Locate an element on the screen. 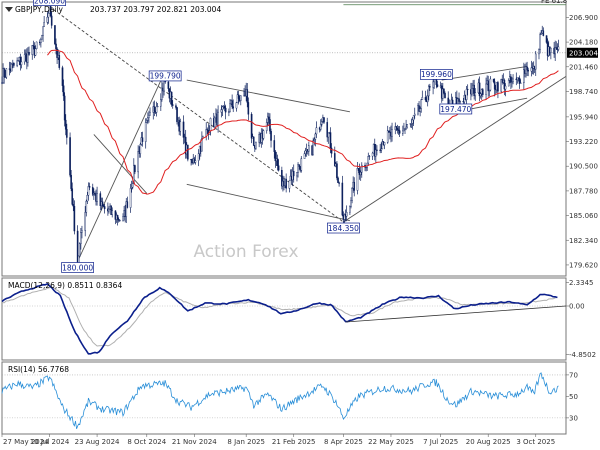 The height and width of the screenshot is (450, 600). x-tick-label-3: 8 Oct 2024 is located at coordinates (146, 442).